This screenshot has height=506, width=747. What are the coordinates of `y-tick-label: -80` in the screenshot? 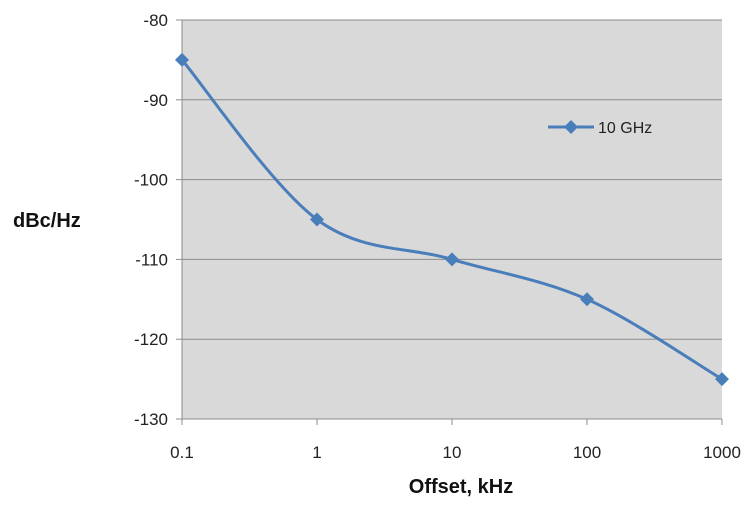 It's located at (155, 20).